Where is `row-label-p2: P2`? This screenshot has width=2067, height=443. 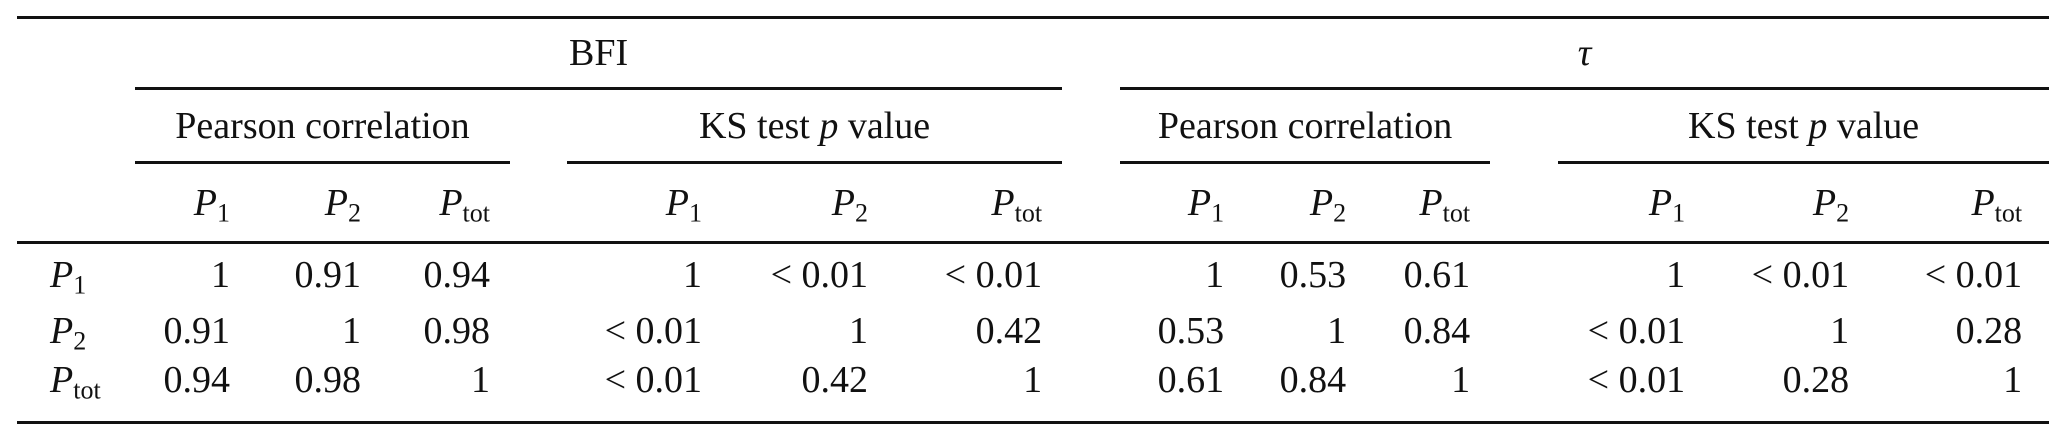
row-label-p2: P2 is located at coordinates (76, 330).